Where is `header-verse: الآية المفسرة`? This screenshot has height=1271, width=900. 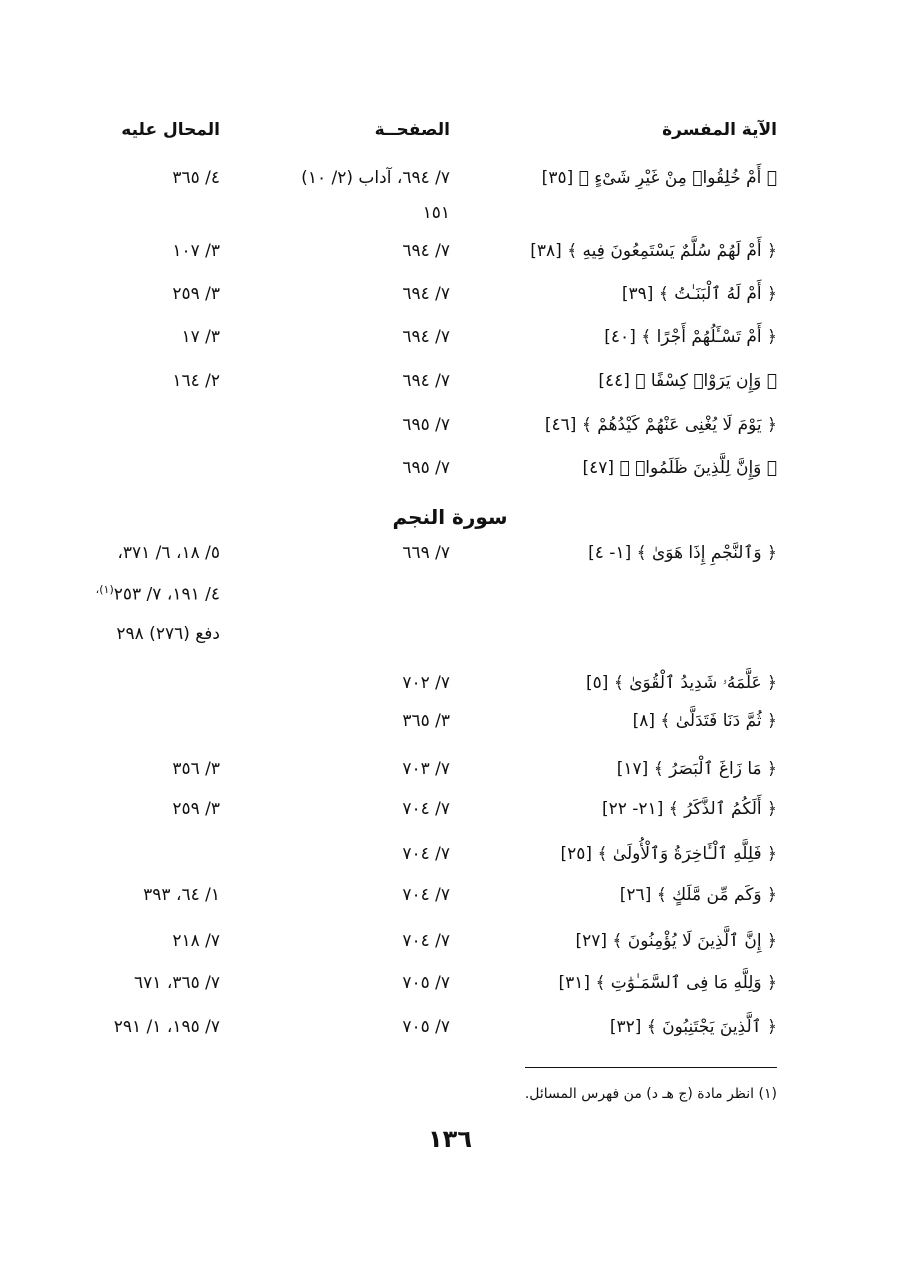 header-verse: الآية المفسرة is located at coordinates (719, 130).